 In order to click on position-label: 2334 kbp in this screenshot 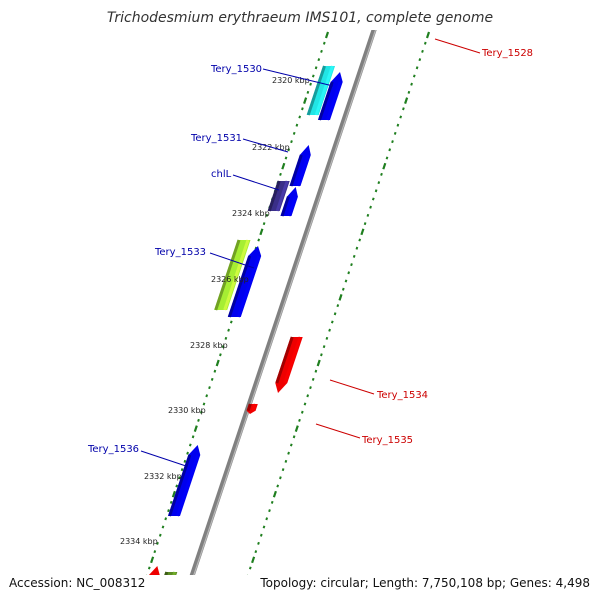, I will do `click(139, 541)`.